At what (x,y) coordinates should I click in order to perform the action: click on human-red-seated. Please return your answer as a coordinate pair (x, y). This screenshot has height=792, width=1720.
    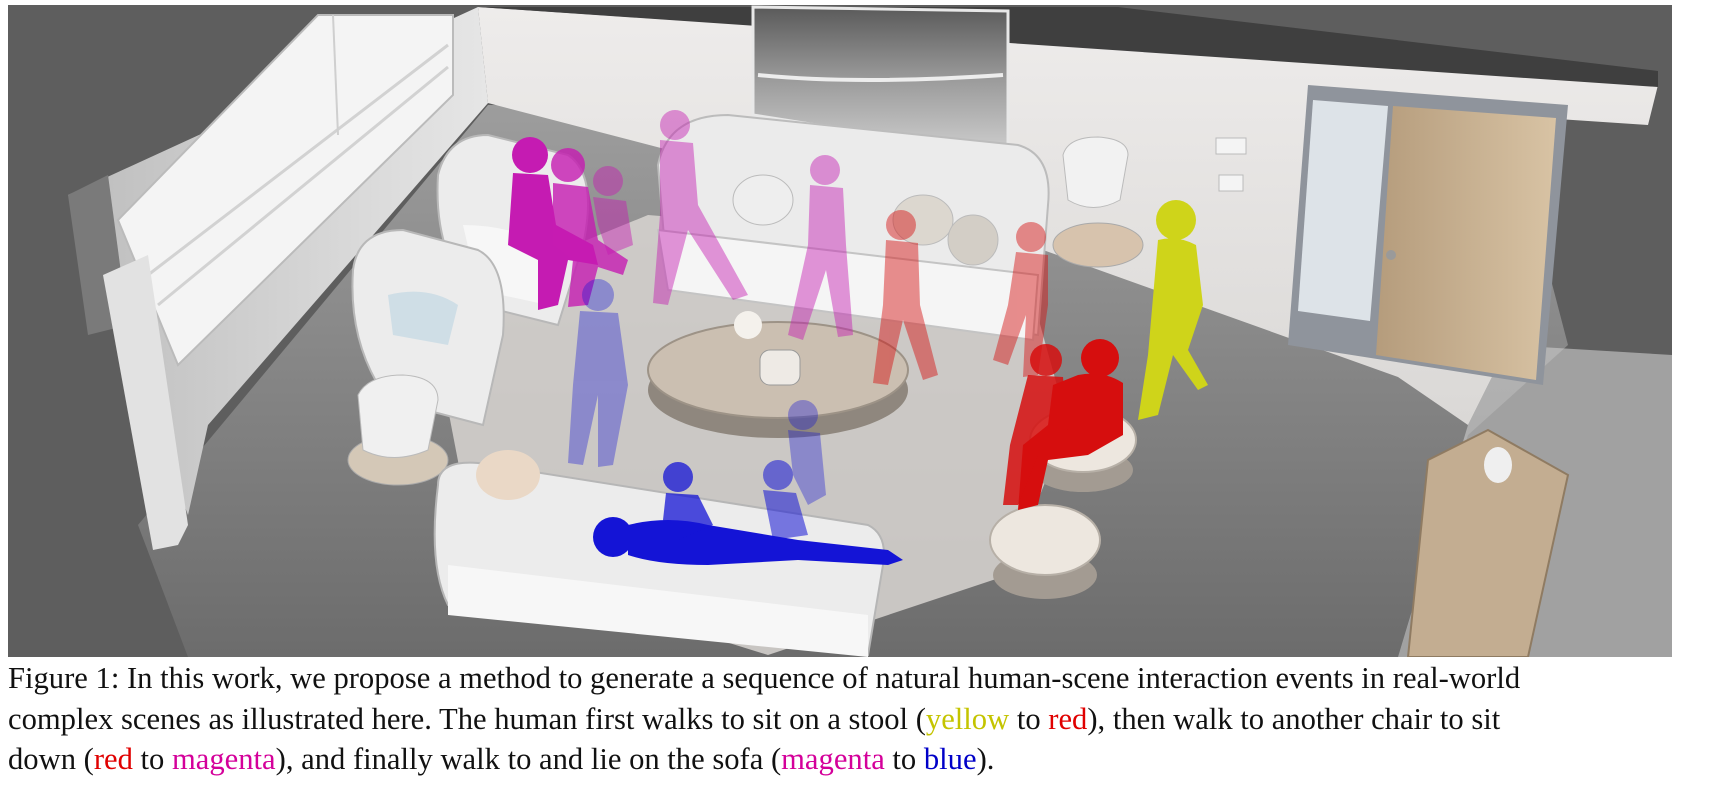
    Looking at the image, I should click on (1063, 424).